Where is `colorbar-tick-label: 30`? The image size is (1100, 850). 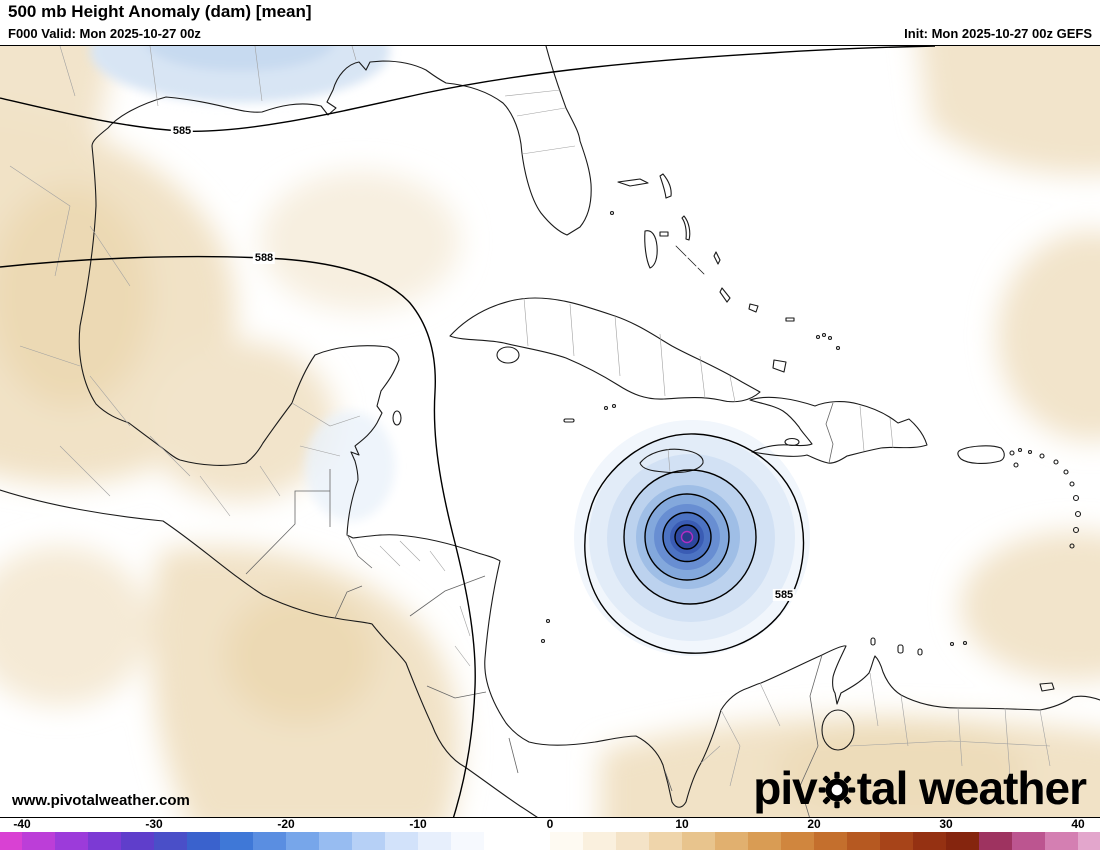
colorbar-tick-label: 30 is located at coordinates (946, 824).